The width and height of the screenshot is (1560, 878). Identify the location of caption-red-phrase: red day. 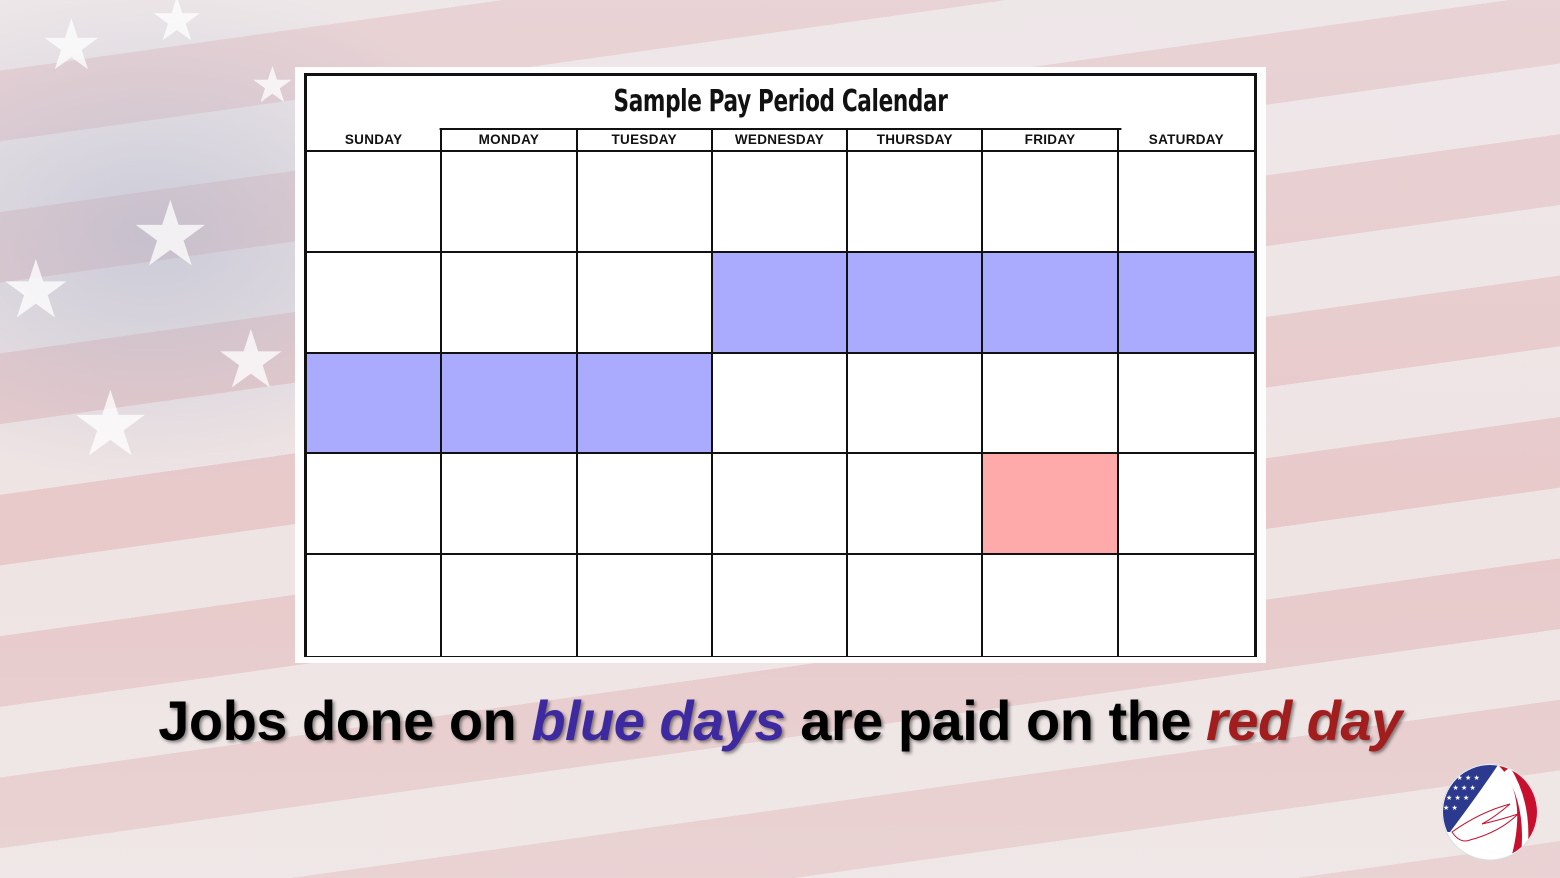
(1304, 720).